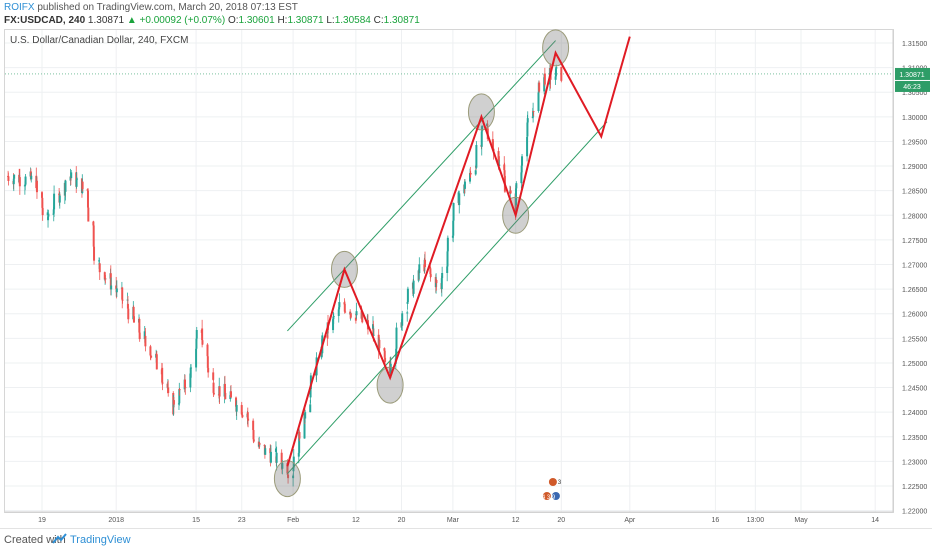 Image resolution: width=932 pixels, height=551 pixels. Describe the element at coordinates (19, 7) in the screenshot. I see `author-link: ROIFX` at that location.